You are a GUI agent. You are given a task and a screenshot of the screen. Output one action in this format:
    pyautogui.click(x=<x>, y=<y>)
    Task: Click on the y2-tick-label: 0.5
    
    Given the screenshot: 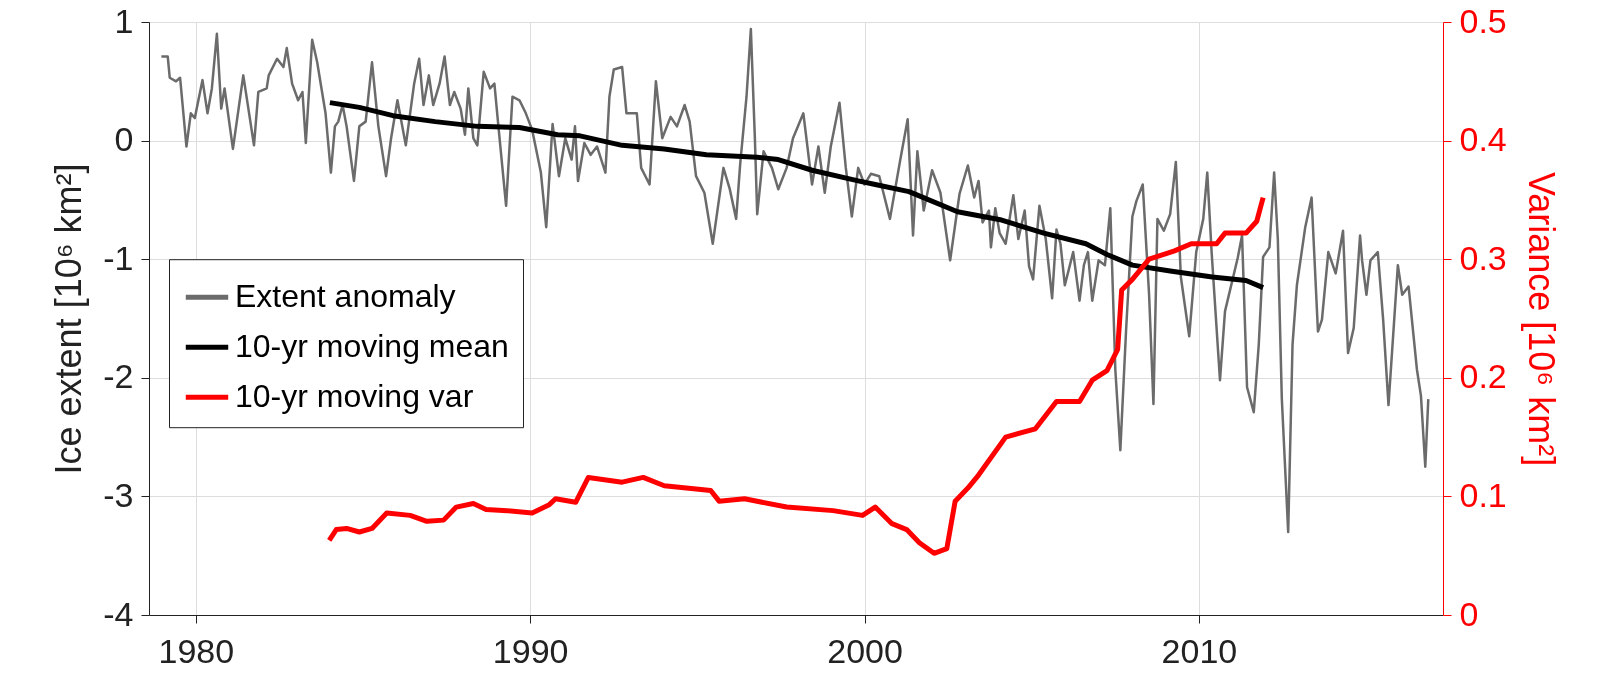 What is the action you would take?
    pyautogui.click(x=1483, y=20)
    